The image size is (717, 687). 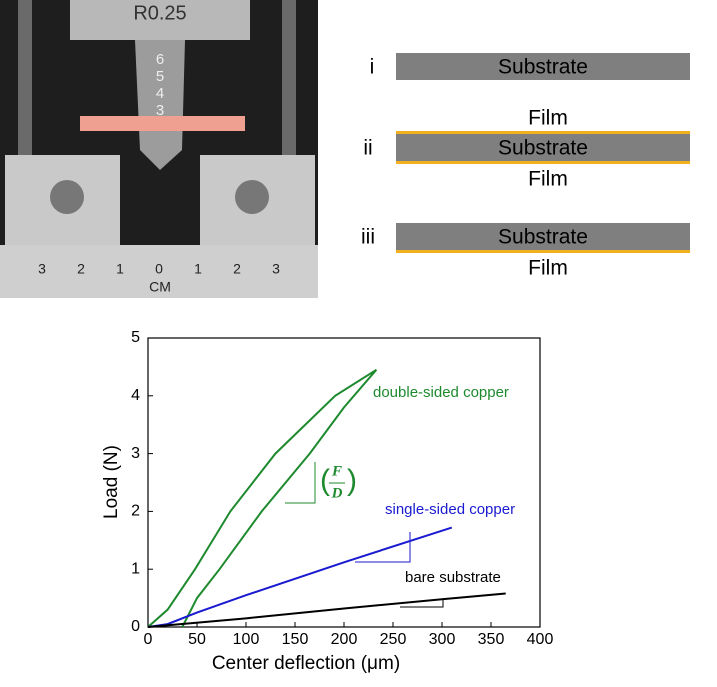 I want to click on photo-head, so click(x=160, y=20).